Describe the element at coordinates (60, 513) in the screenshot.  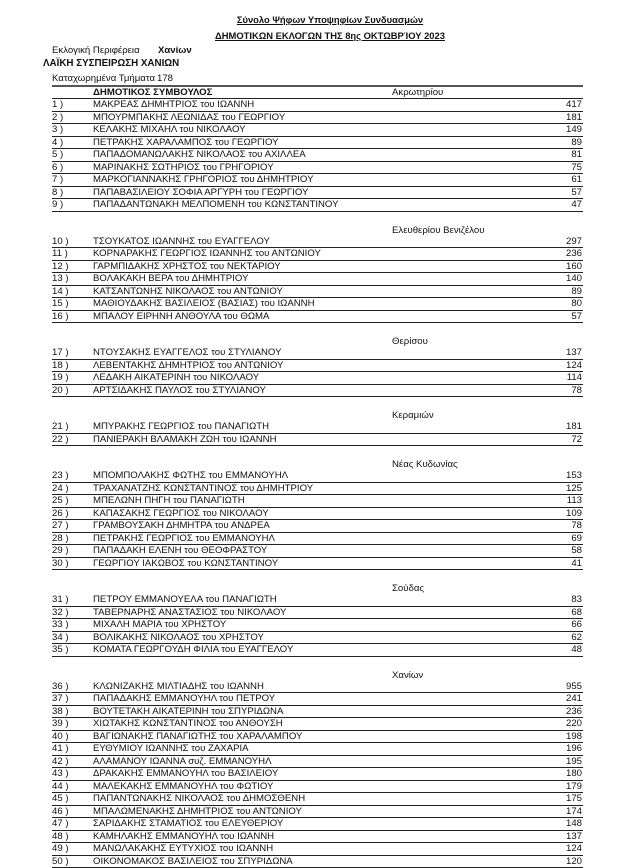
I see `row-number: 26 )` at that location.